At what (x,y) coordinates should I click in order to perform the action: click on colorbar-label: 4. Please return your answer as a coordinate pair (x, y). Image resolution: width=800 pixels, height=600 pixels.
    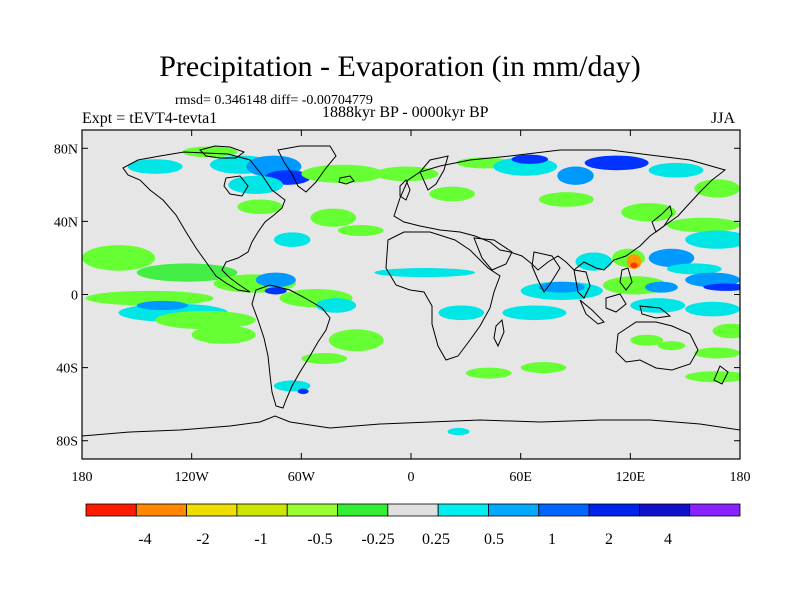
    Looking at the image, I should click on (668, 539).